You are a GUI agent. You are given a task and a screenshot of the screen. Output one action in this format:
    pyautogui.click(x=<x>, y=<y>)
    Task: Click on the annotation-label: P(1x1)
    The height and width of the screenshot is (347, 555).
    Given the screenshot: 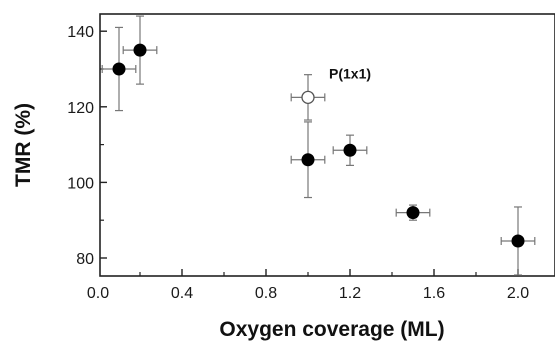 What is the action you would take?
    pyautogui.click(x=350, y=73)
    